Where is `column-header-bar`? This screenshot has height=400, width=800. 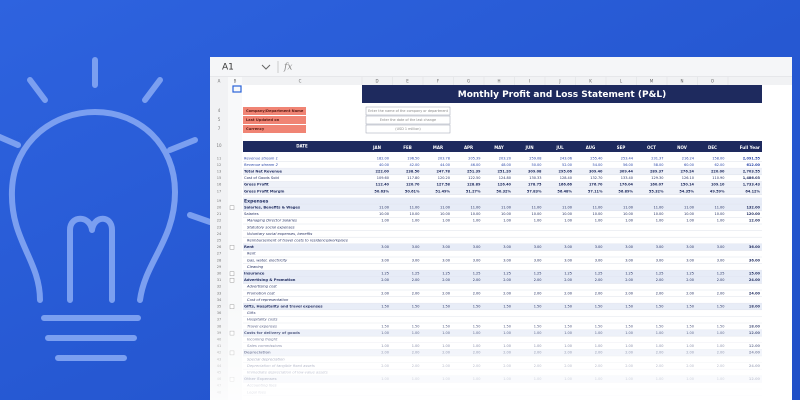
column-header-bar is located at coordinates (501, 81).